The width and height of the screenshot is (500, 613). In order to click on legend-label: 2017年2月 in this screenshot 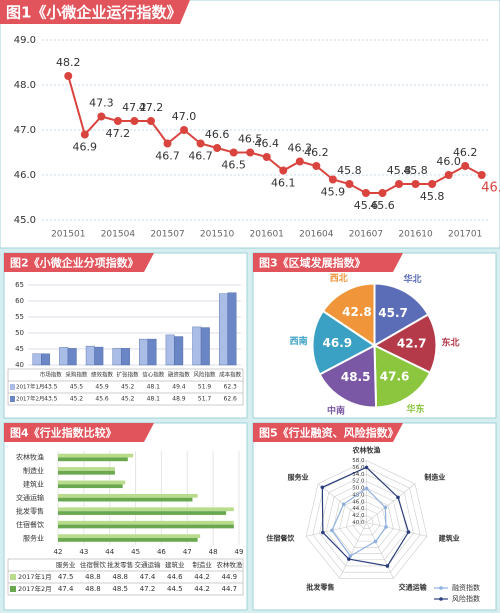, I will do `click(30, 399)`.